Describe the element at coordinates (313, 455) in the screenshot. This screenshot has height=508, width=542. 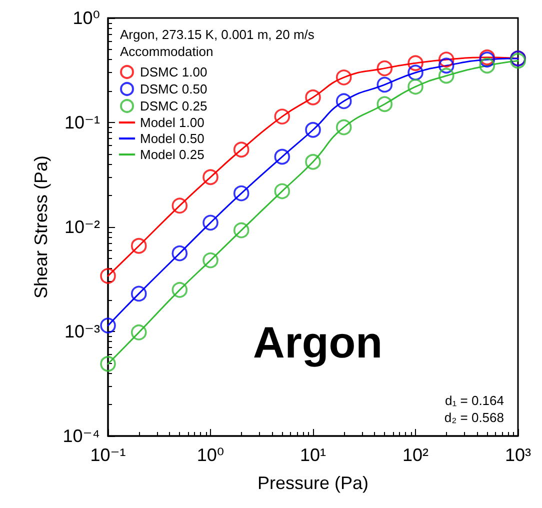
I see `x-tick-label: 10¹` at that location.